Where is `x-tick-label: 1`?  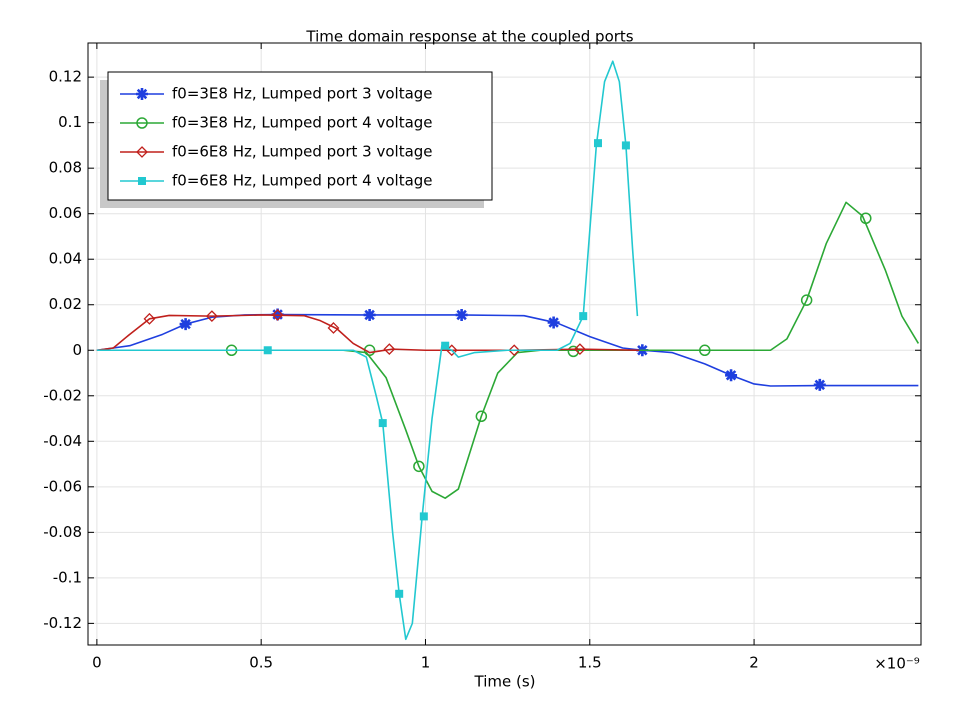
x-tick-label: 1 is located at coordinates (426, 663).